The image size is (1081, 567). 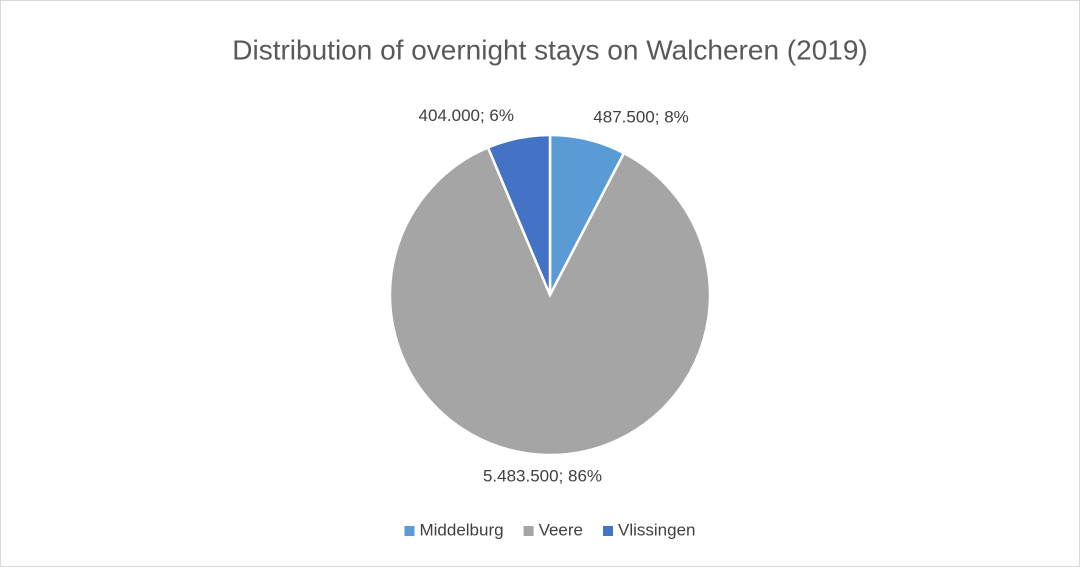 I want to click on legend-label: Middelburg, so click(x=461, y=529).